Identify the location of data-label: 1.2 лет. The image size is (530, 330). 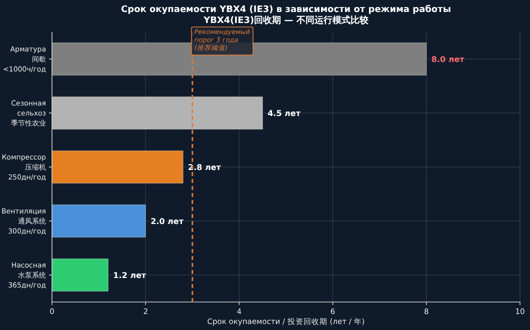
(129, 275).